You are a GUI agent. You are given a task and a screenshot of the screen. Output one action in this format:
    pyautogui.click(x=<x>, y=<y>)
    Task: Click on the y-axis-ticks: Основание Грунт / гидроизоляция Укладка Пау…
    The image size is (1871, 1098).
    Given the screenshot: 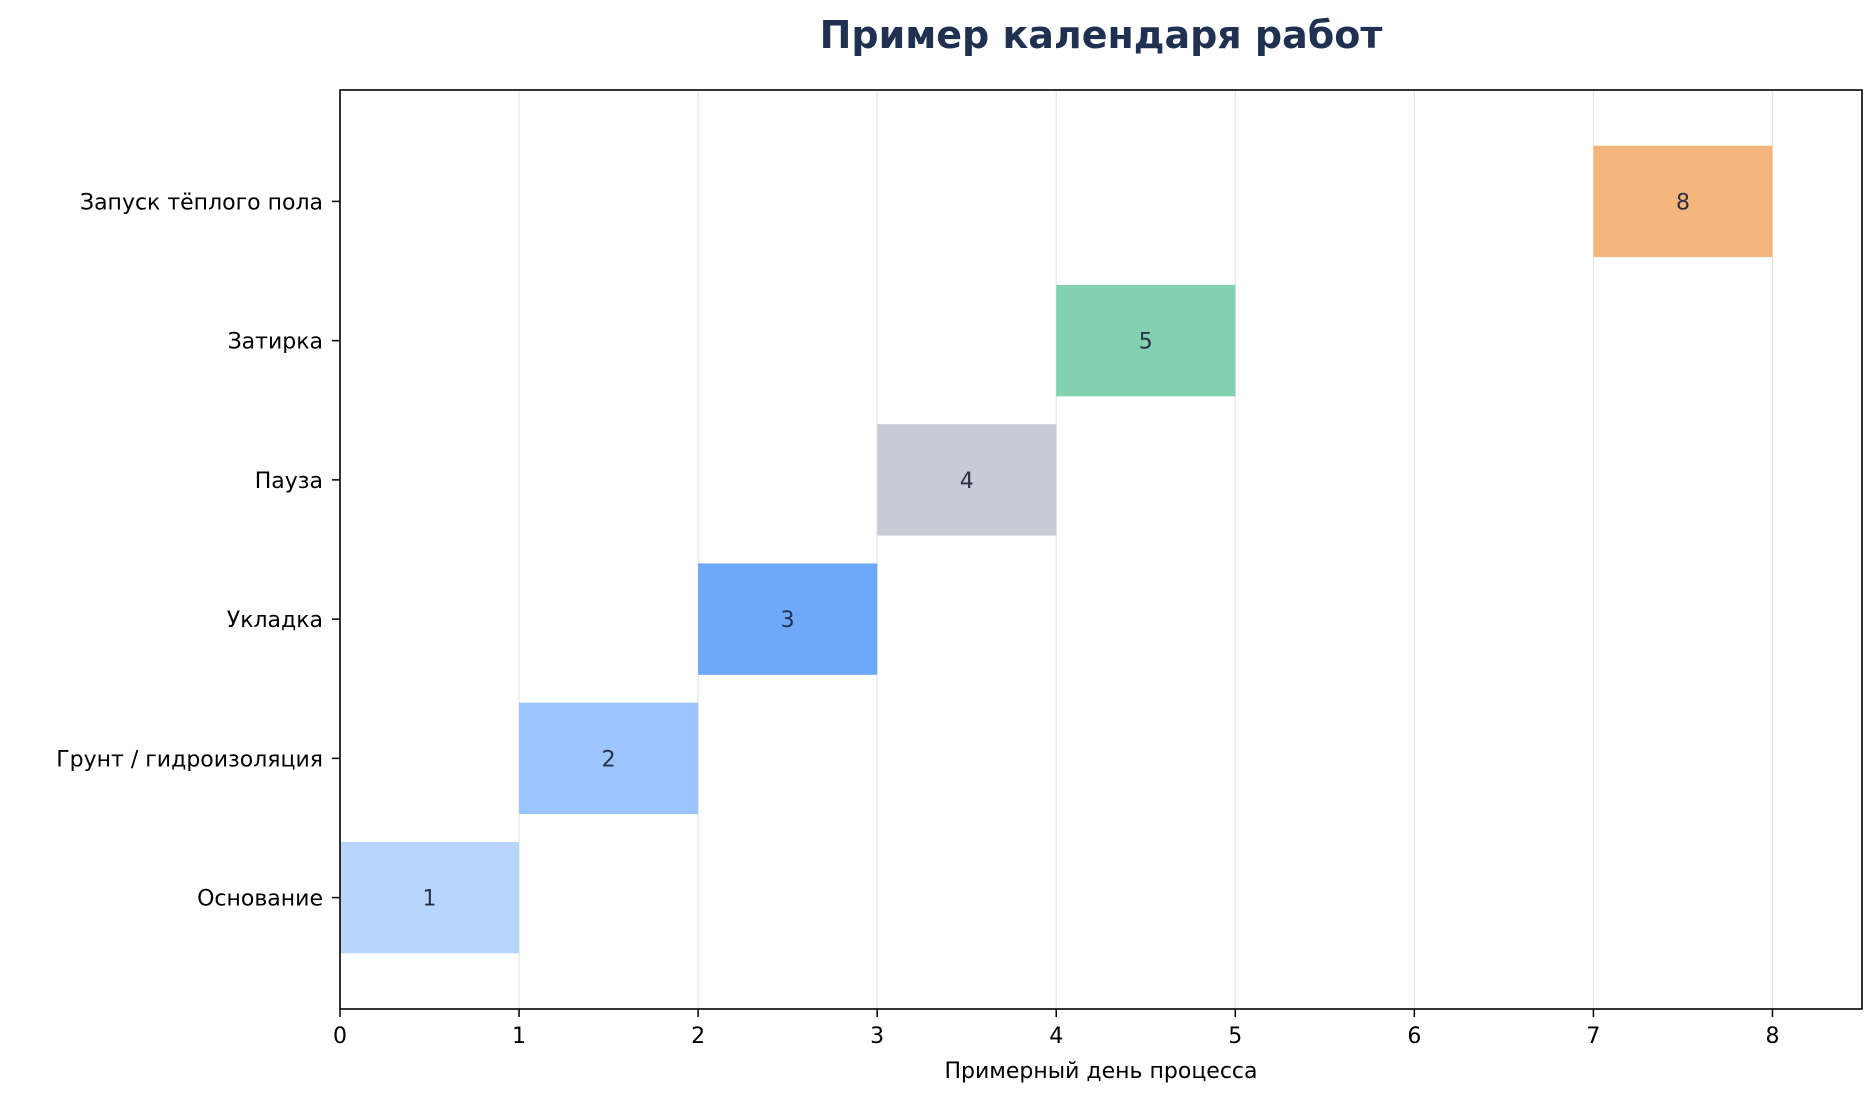 What is the action you would take?
    pyautogui.click(x=198, y=551)
    